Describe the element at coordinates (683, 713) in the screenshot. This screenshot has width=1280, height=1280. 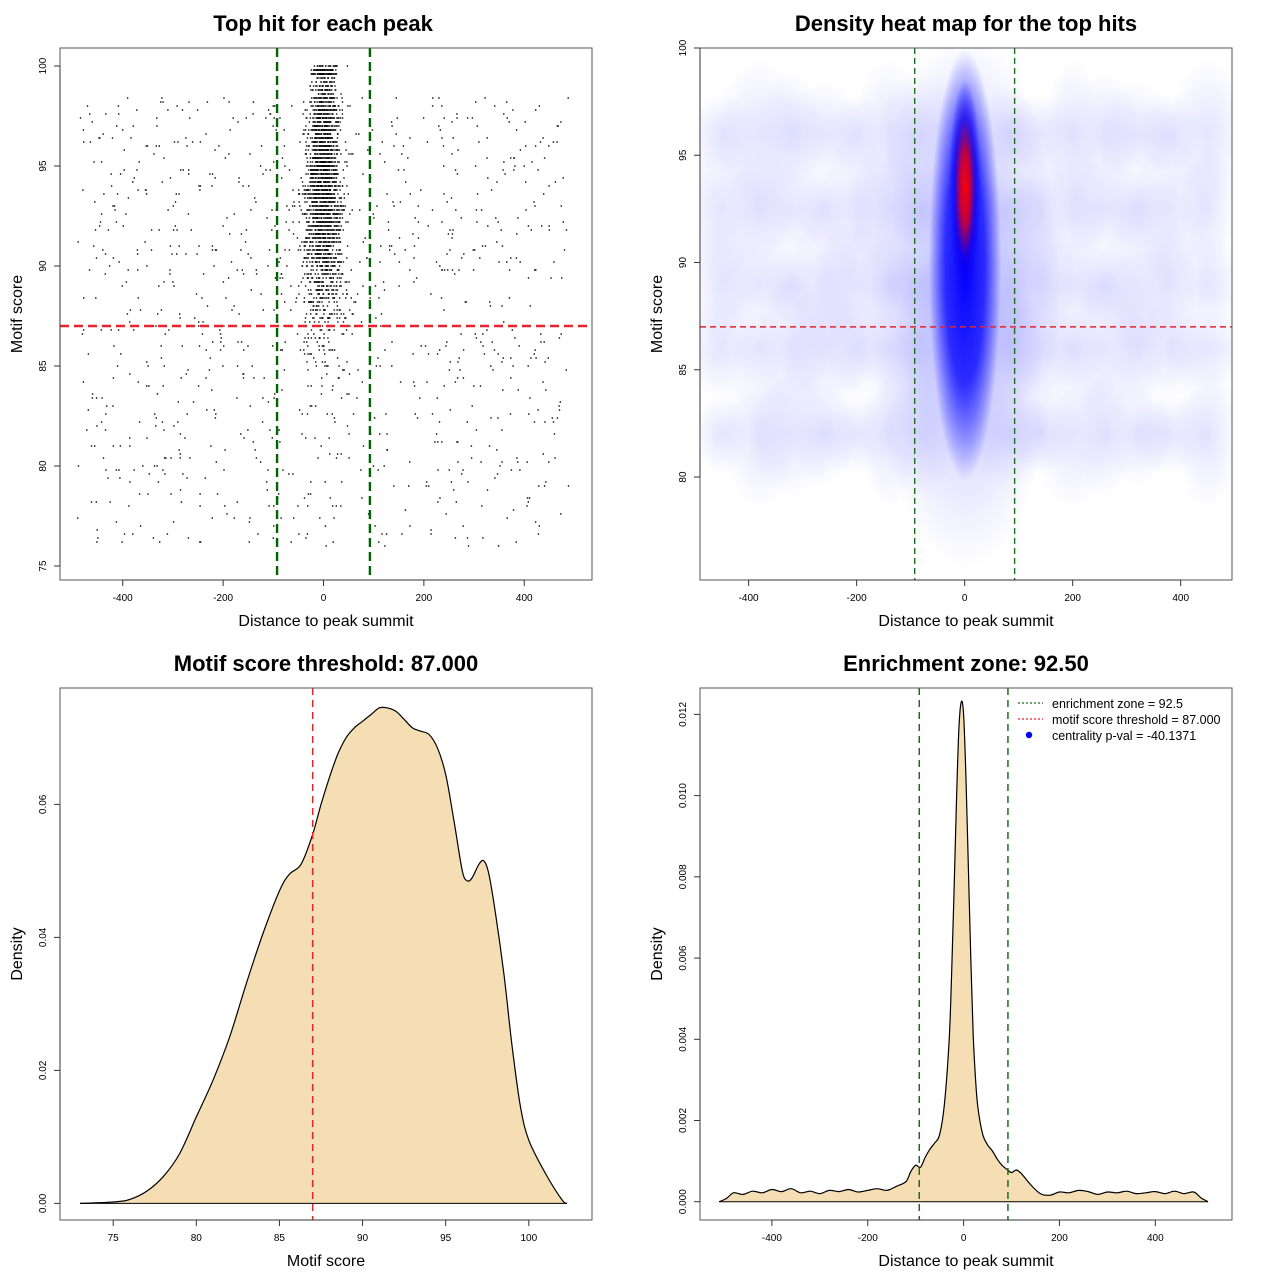
I see `distance-density-y-tick-label: 0.012` at that location.